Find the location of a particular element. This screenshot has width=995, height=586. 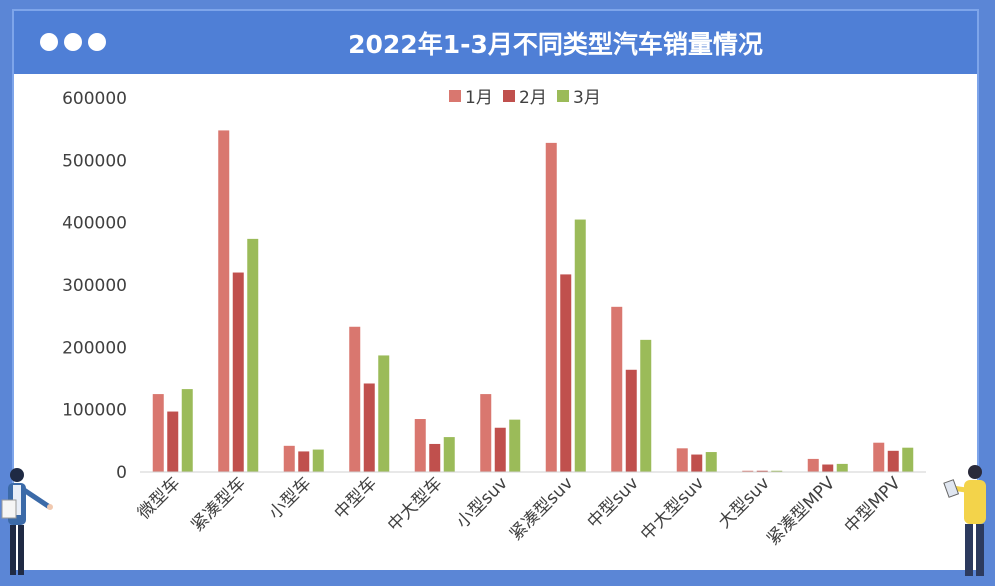

x-tick-label: 微型车 is located at coordinates (159, 498).